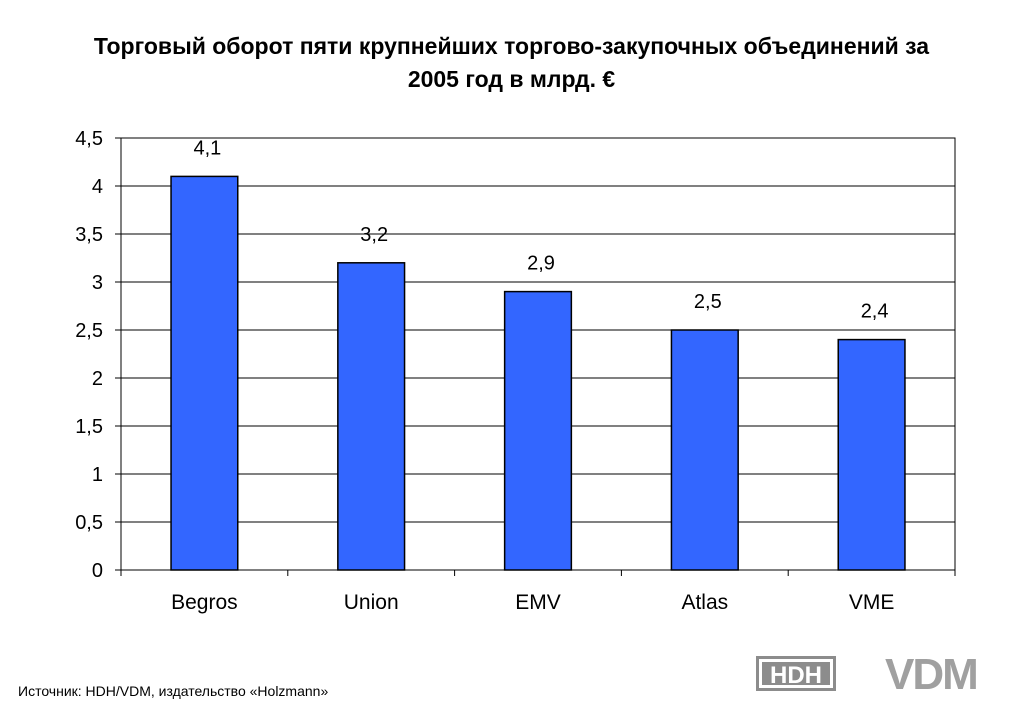 The height and width of the screenshot is (708, 1023). I want to click on y-tick-label: 0, so click(97, 571).